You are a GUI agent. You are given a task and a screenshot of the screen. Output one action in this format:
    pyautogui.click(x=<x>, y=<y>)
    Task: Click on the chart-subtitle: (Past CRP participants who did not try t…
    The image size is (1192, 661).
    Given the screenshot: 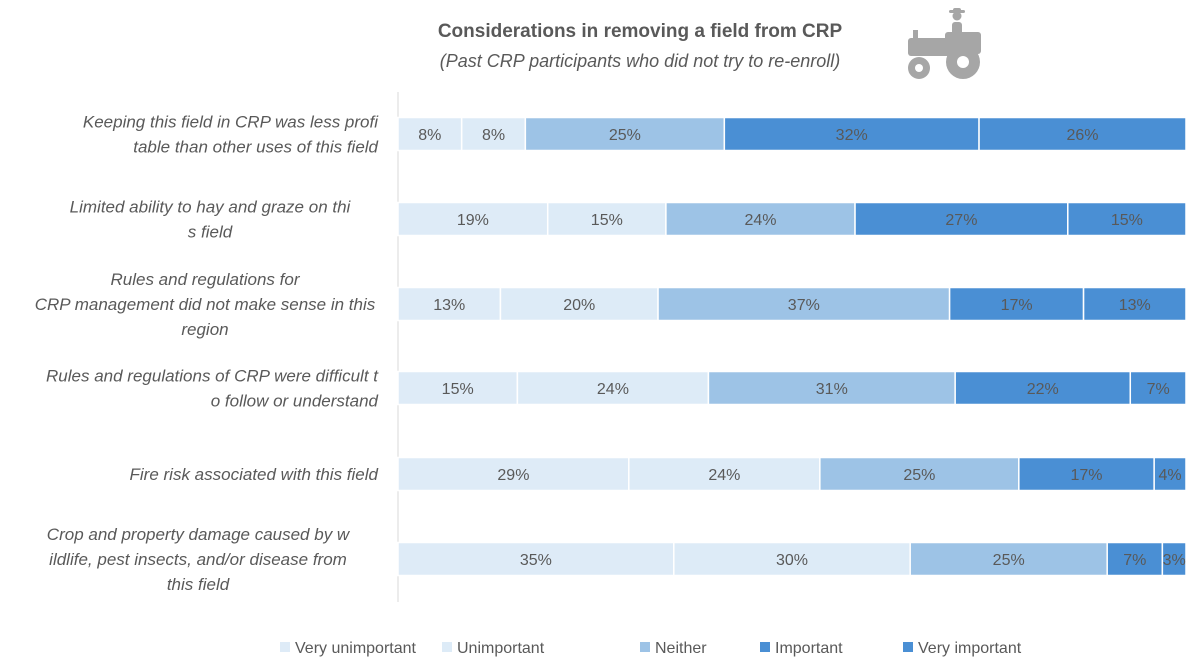 What is the action you would take?
    pyautogui.click(x=640, y=61)
    